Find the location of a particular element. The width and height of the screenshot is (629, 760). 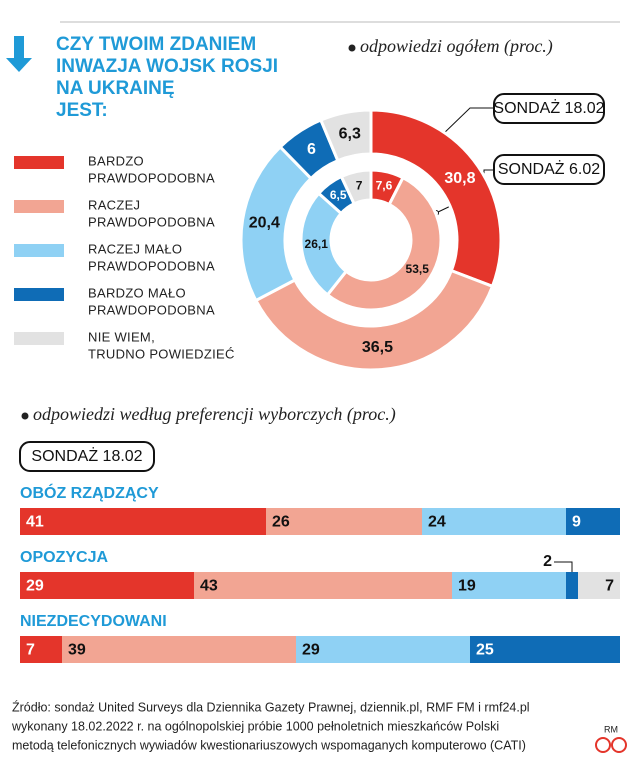

data-label: 41 is located at coordinates (35, 522).